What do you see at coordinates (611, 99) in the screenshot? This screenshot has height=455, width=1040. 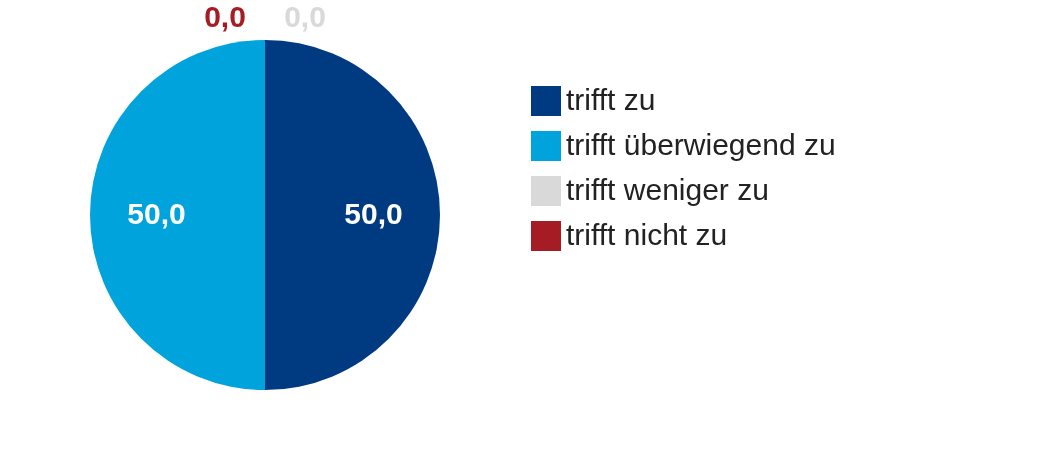 I see `legend-label: trifft zu` at bounding box center [611, 99].